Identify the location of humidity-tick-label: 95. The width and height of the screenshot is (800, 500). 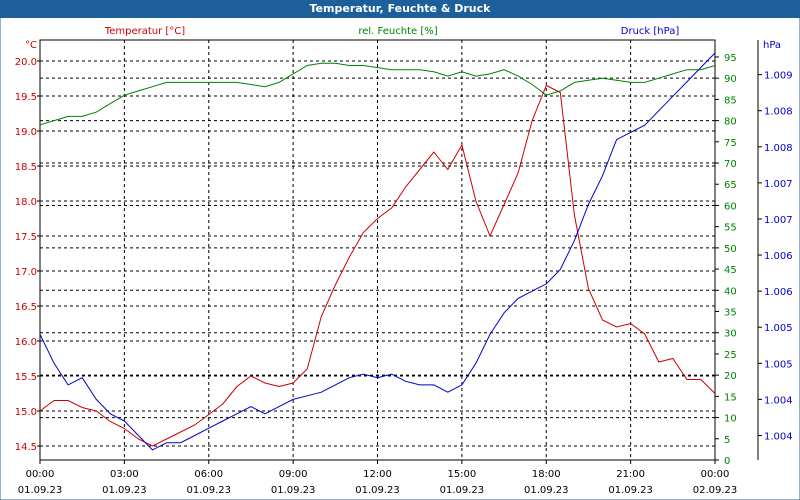
(730, 58).